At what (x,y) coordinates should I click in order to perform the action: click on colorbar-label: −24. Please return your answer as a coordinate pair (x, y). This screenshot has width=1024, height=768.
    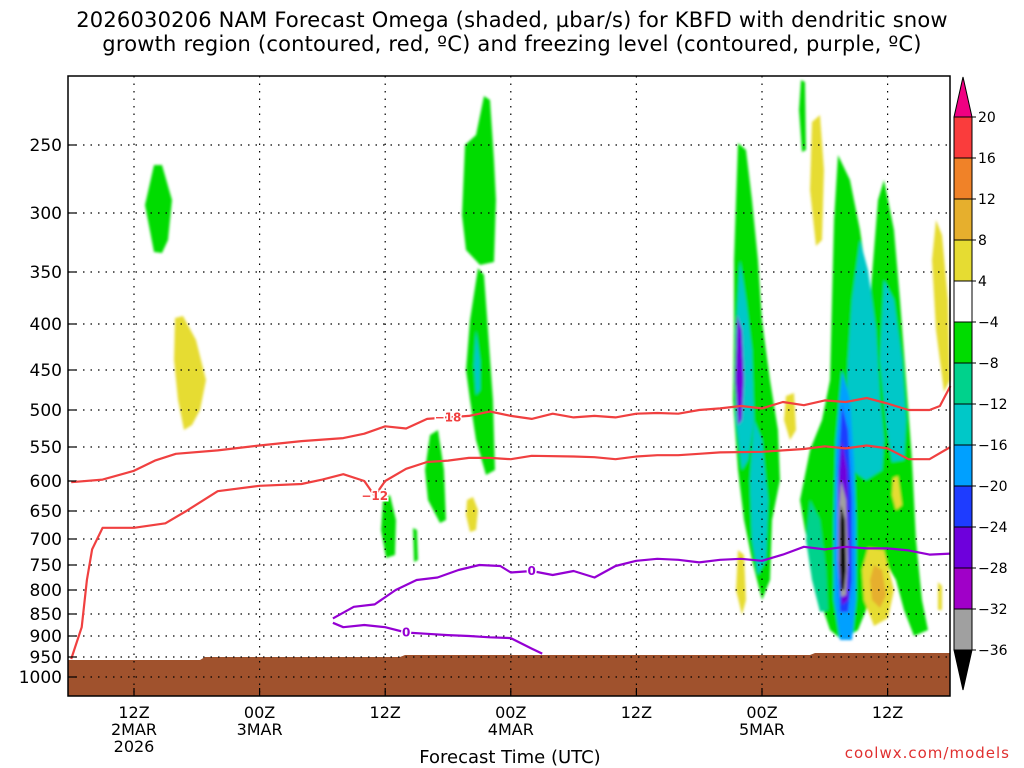
    Looking at the image, I should click on (993, 528).